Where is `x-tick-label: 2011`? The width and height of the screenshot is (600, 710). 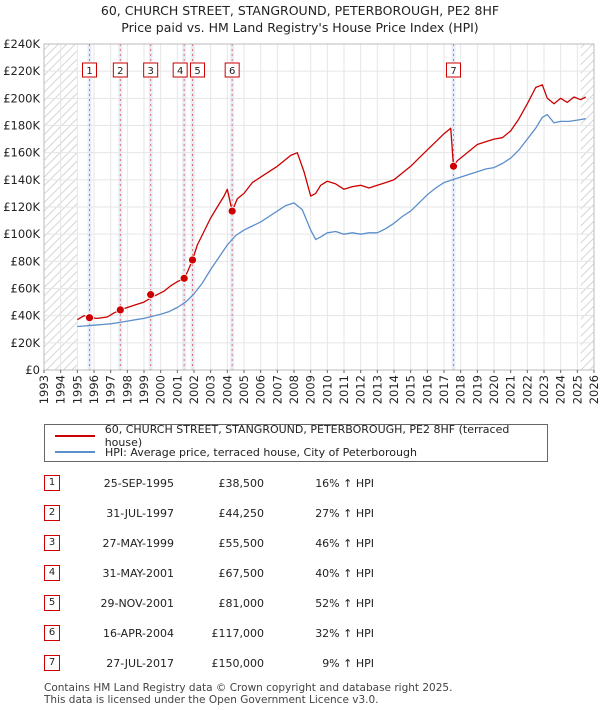
x-tick-label: 2011 is located at coordinates (344, 389).